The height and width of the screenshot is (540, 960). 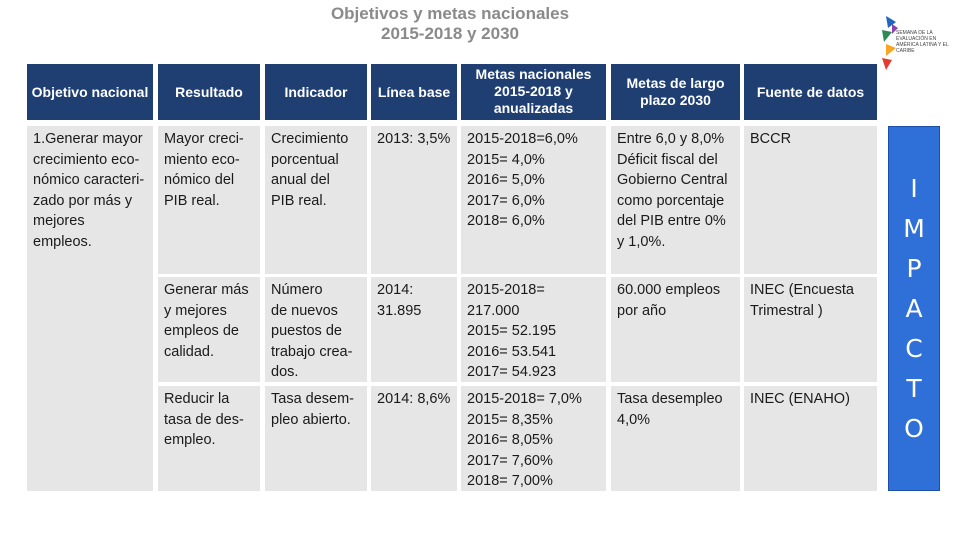 I want to click on impacto-letter: I, so click(x=914, y=188).